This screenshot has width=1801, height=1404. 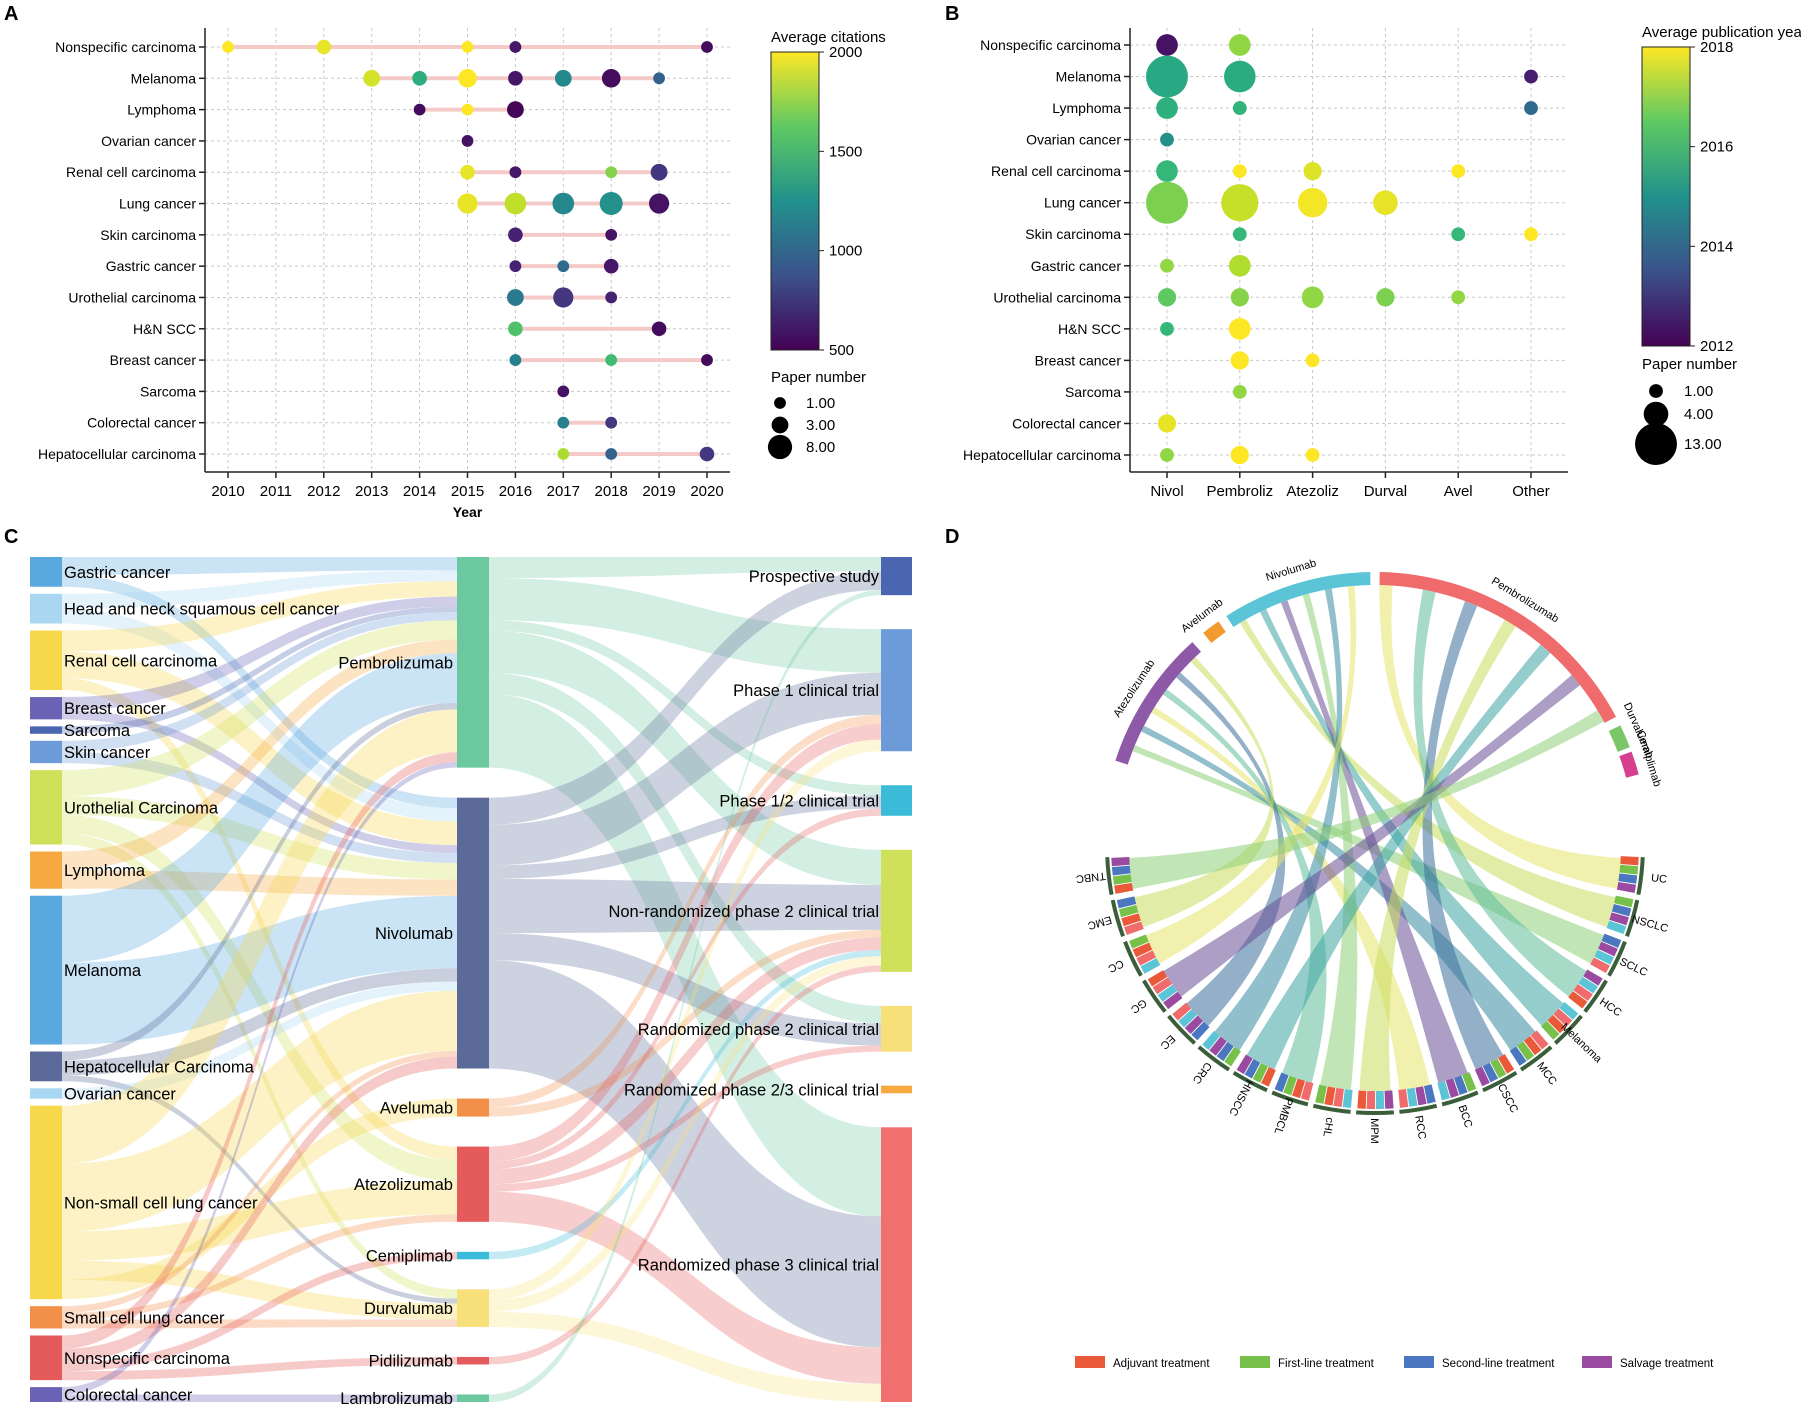 What do you see at coordinates (1656, 391) in the screenshot?
I see `size-legend-circle` at bounding box center [1656, 391].